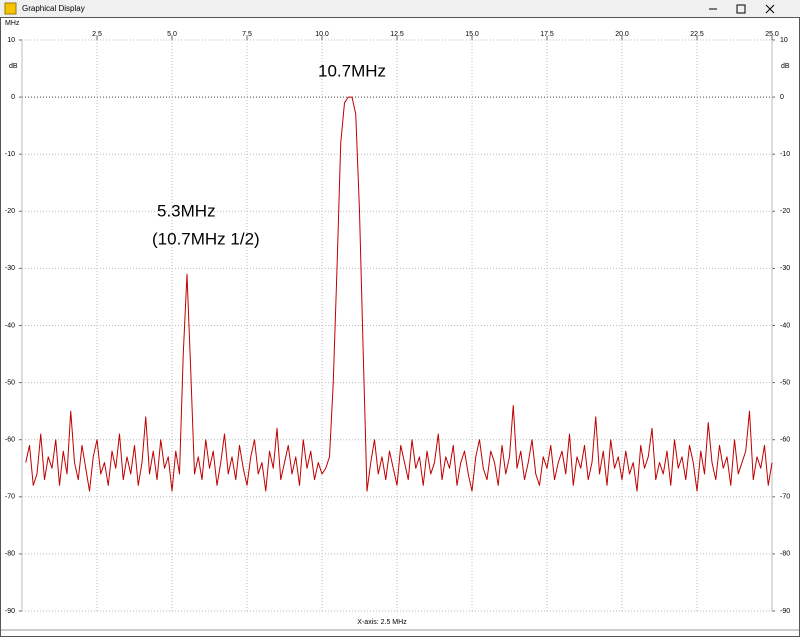 The height and width of the screenshot is (642, 800). I want to click on y-tick-label: -30, so click(10, 268).